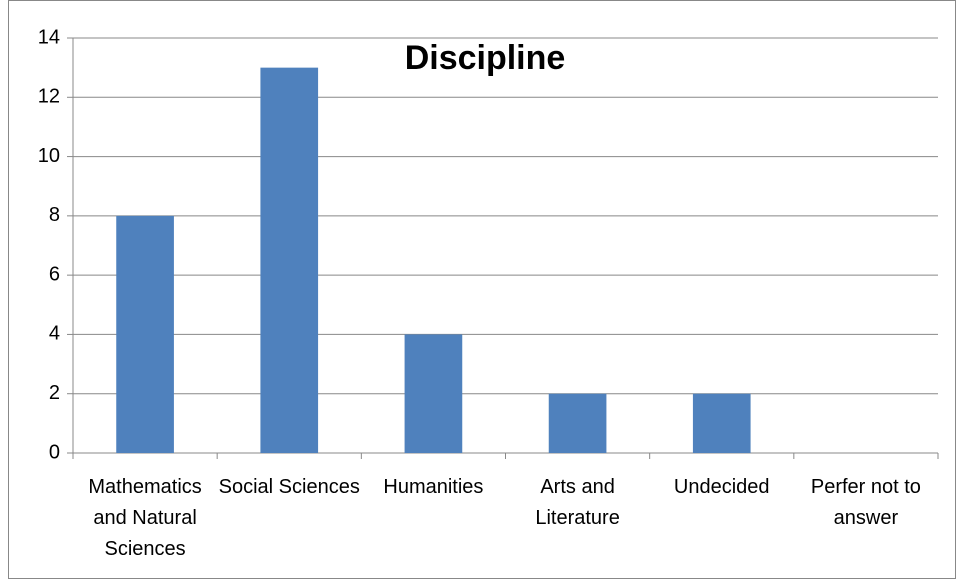  I want to click on chart-title: Discipline, so click(485, 58).